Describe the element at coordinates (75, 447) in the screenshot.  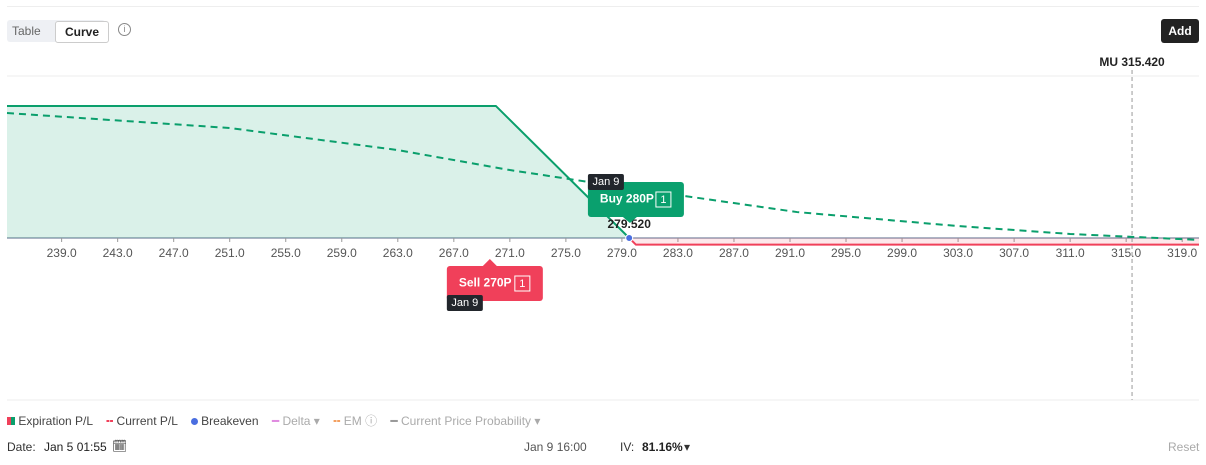
I see `date-value: Jan 5 01:55` at that location.